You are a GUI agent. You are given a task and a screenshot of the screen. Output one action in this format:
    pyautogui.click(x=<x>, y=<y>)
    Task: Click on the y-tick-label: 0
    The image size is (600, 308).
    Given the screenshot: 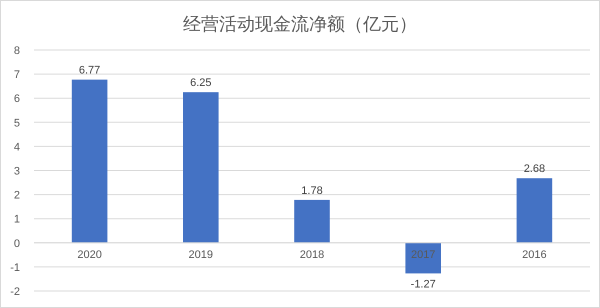 What is the action you would take?
    pyautogui.click(x=17, y=244)
    